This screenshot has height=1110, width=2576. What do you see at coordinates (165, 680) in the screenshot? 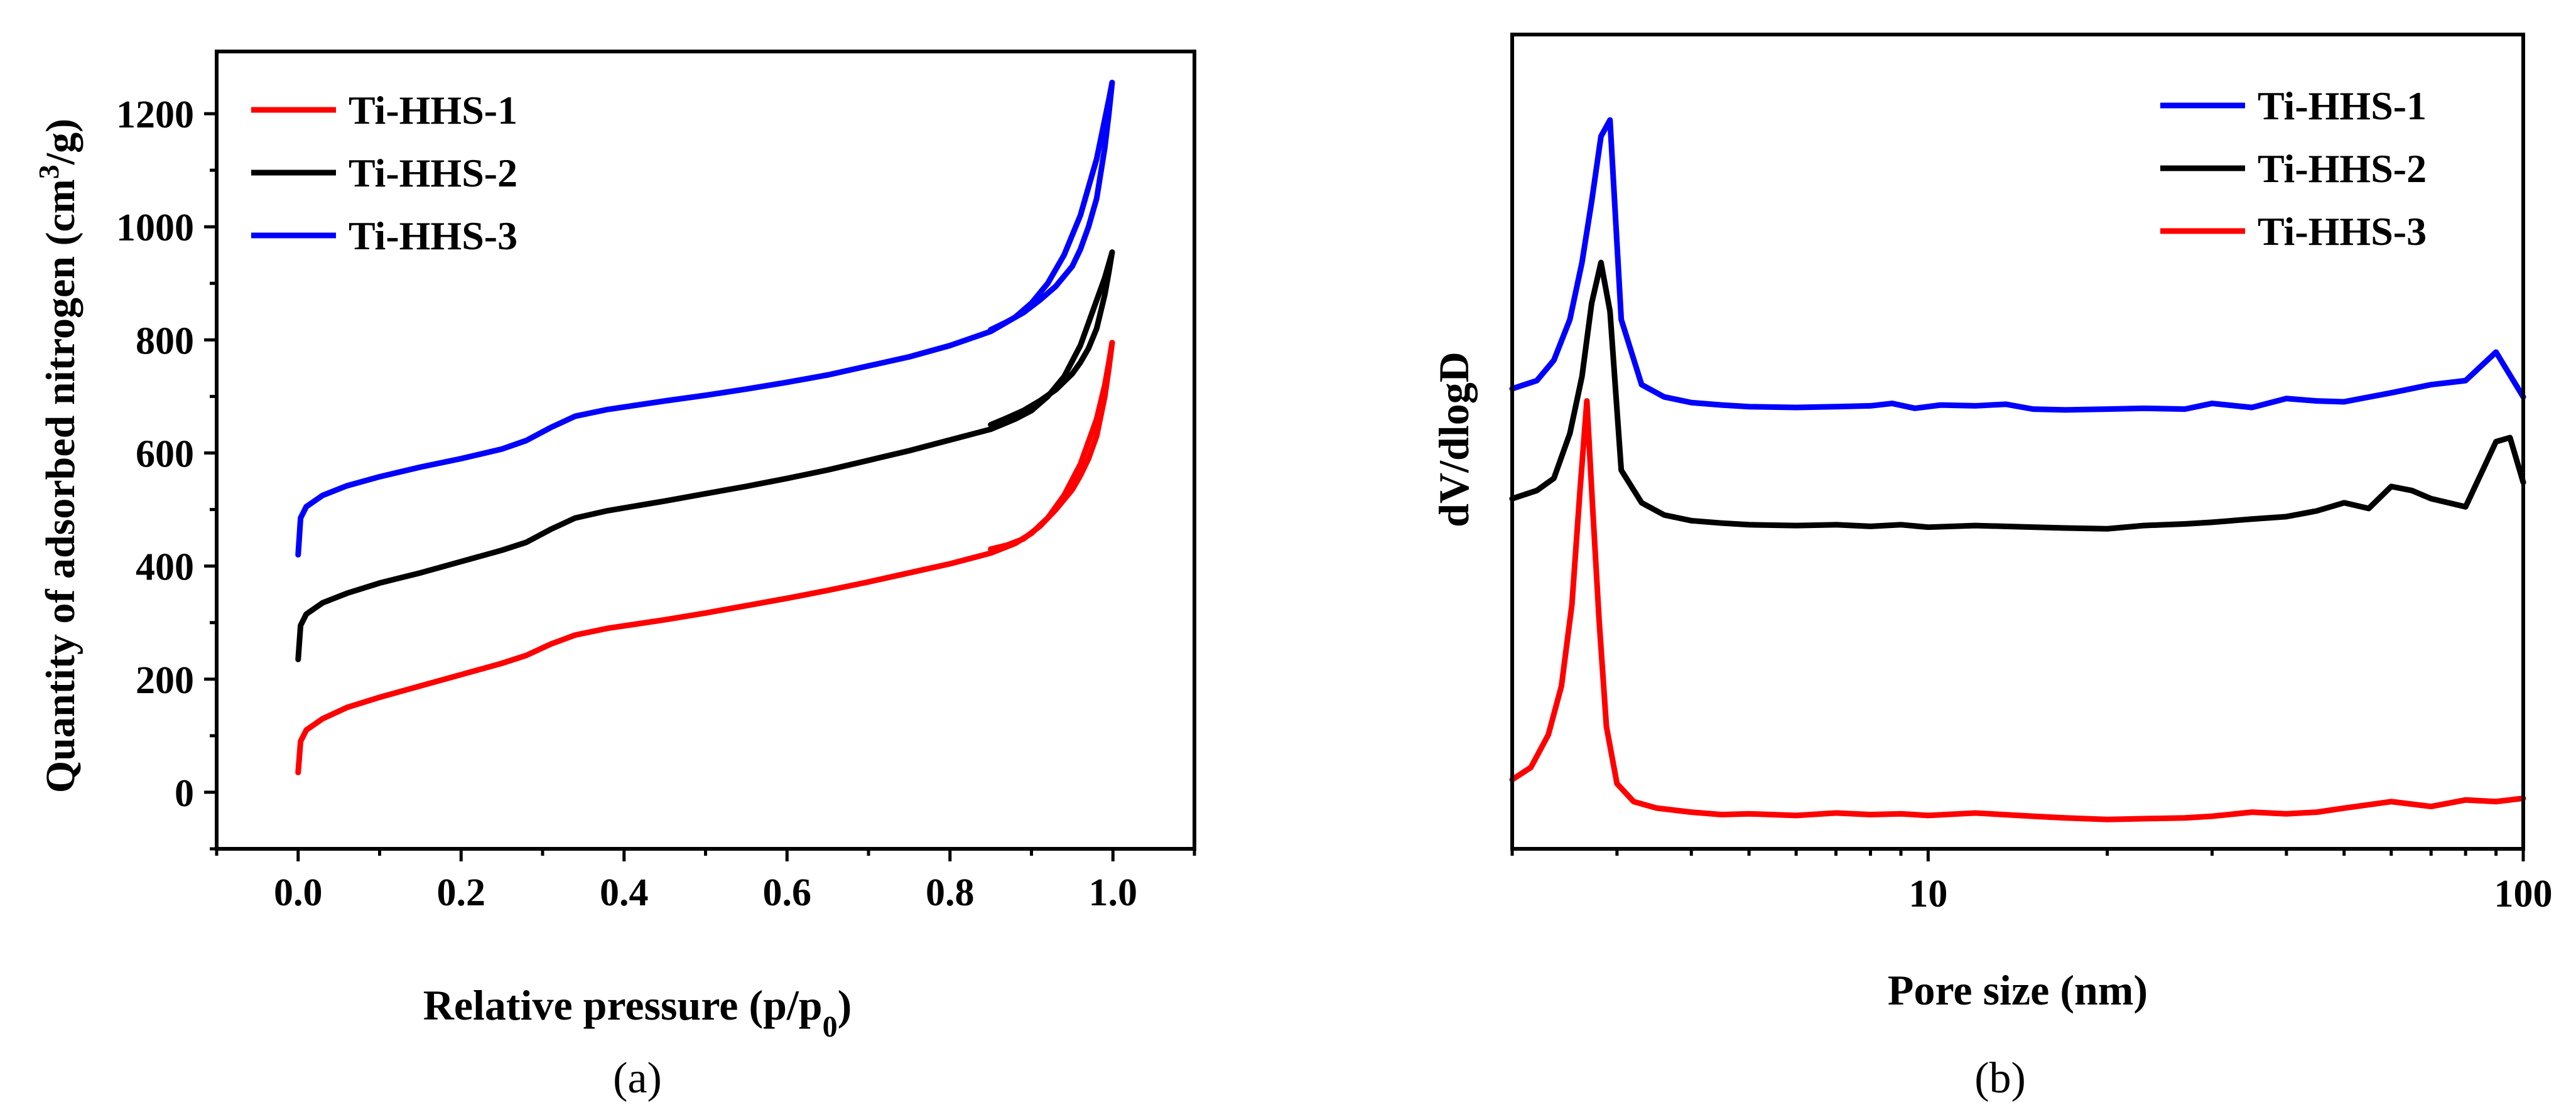
I see `panel-a-y-tick-label: 200` at bounding box center [165, 680].